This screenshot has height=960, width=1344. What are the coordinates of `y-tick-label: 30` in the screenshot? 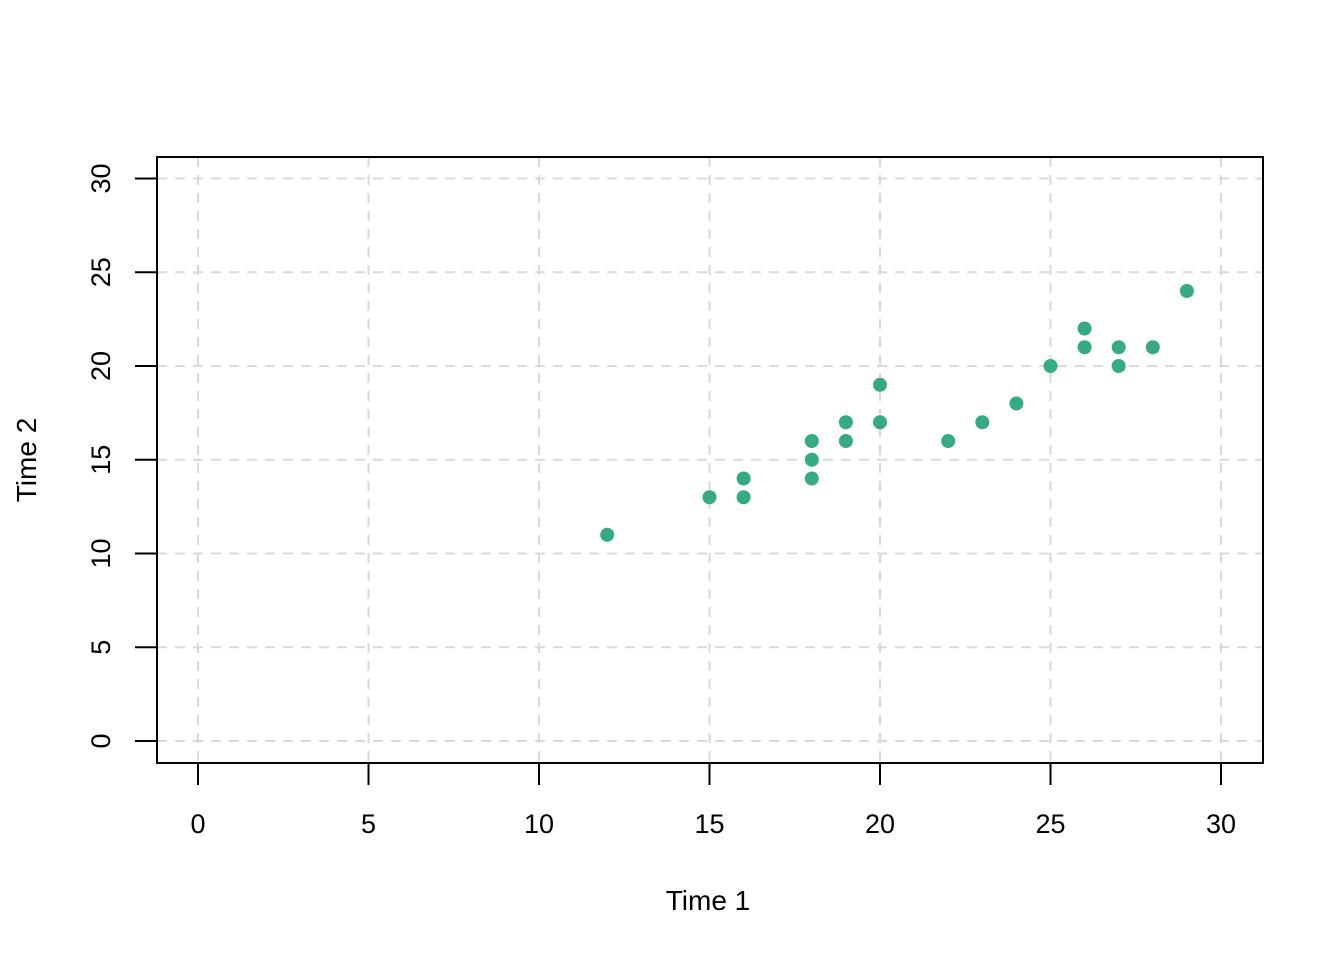 It's located at (101, 178).